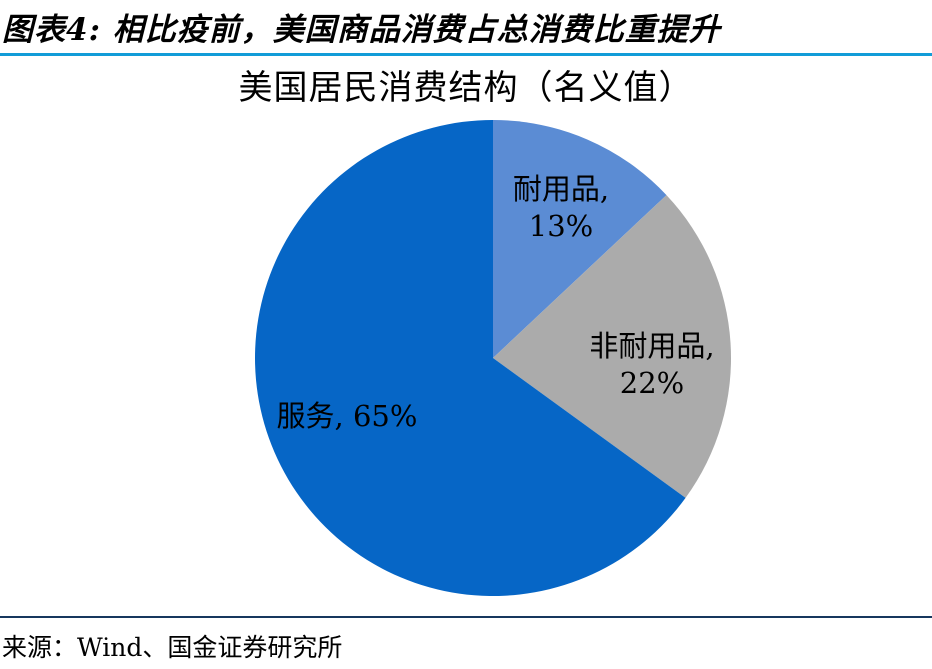 Image resolution: width=932 pixels, height=669 pixels. What do you see at coordinates (361, 30) in the screenshot?
I see `figure-title: 图表4: 相比疫前，美国商品消费占总消费比重提升` at bounding box center [361, 30].